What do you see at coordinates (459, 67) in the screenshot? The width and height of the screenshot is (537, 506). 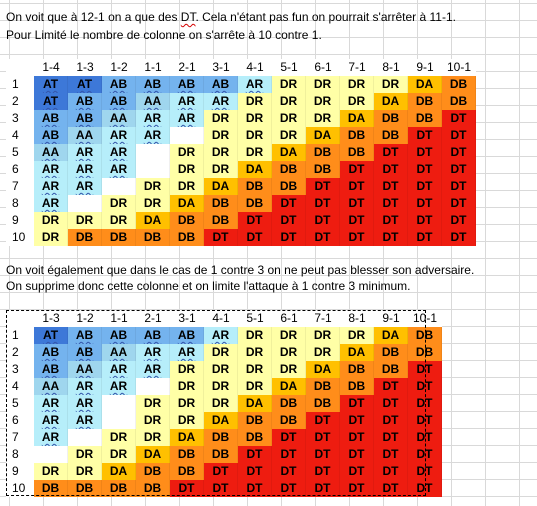 I see `column-header: 10-1` at bounding box center [459, 67].